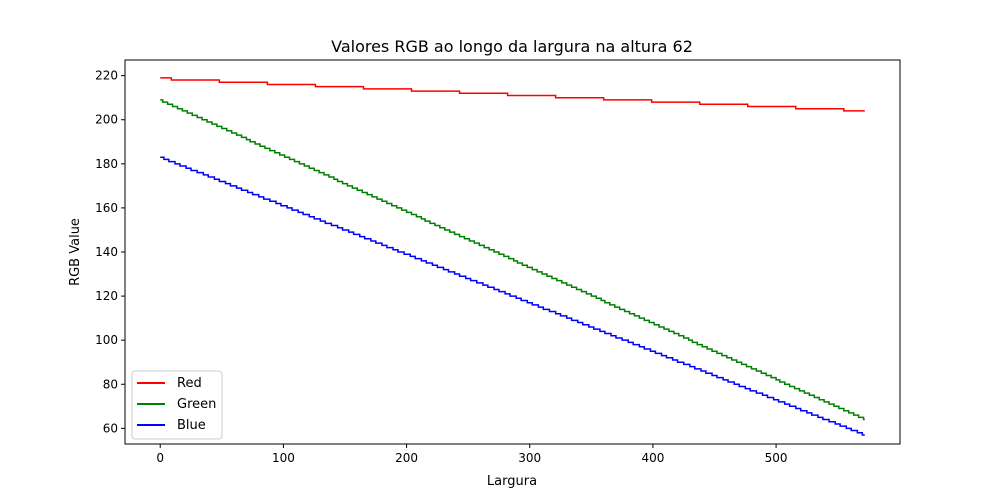  I want to click on y-tick-label: 160, so click(106, 208).